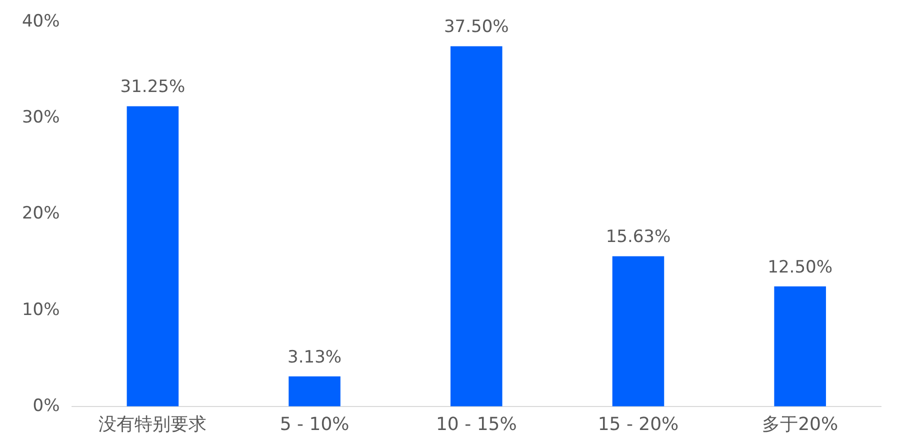 Image resolution: width=921 pixels, height=448 pixels. What do you see at coordinates (476, 27) in the screenshot?
I see `data-label: 37.50%` at bounding box center [476, 27].